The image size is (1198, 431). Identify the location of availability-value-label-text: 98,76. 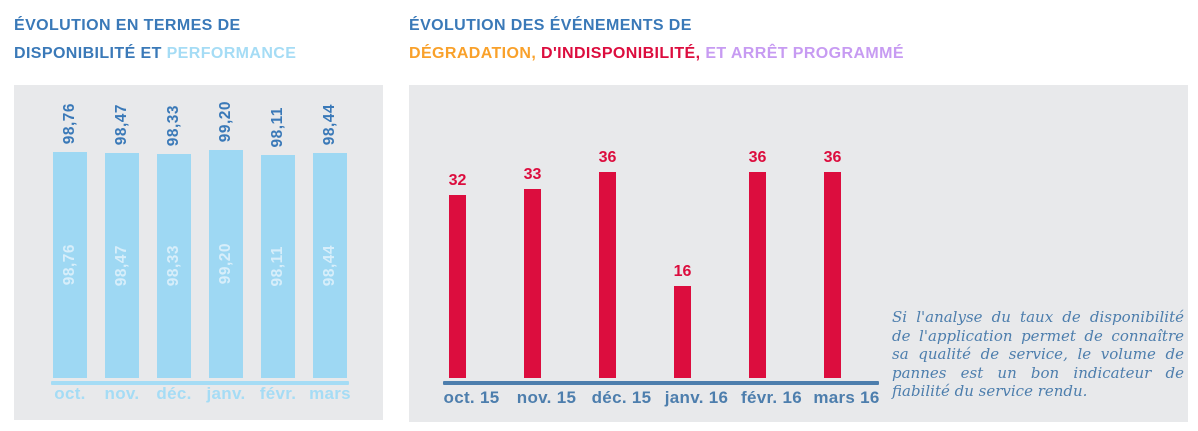
(69, 123).